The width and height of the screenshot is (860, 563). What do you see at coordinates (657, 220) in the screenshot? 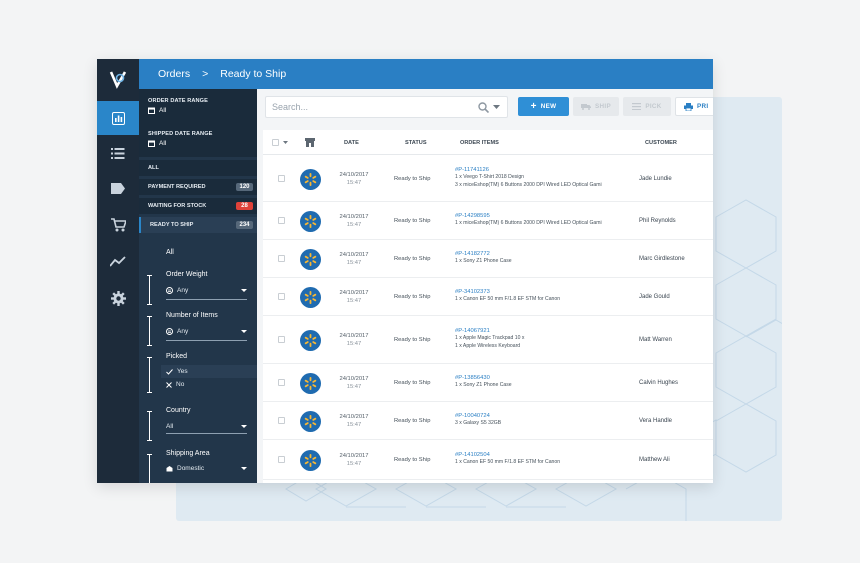
I see `customer-name: Phil Reynolds` at bounding box center [657, 220].